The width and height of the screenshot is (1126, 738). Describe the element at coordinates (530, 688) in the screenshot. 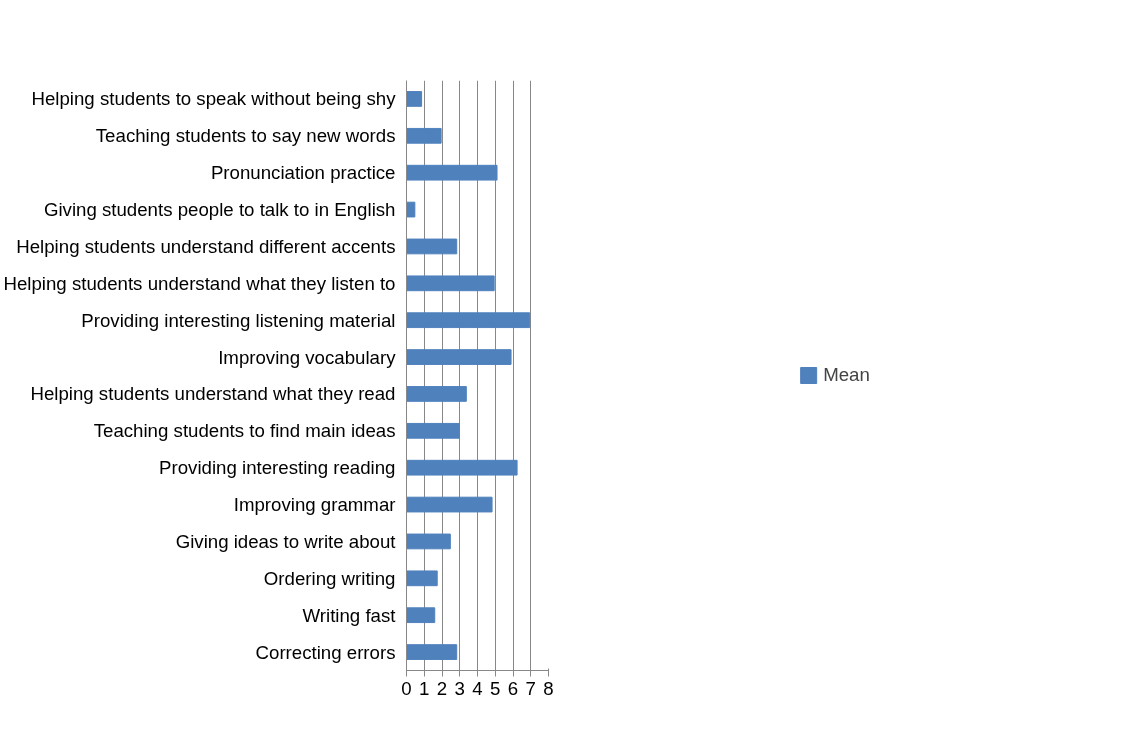

I see `x-tick-label: 7` at that location.